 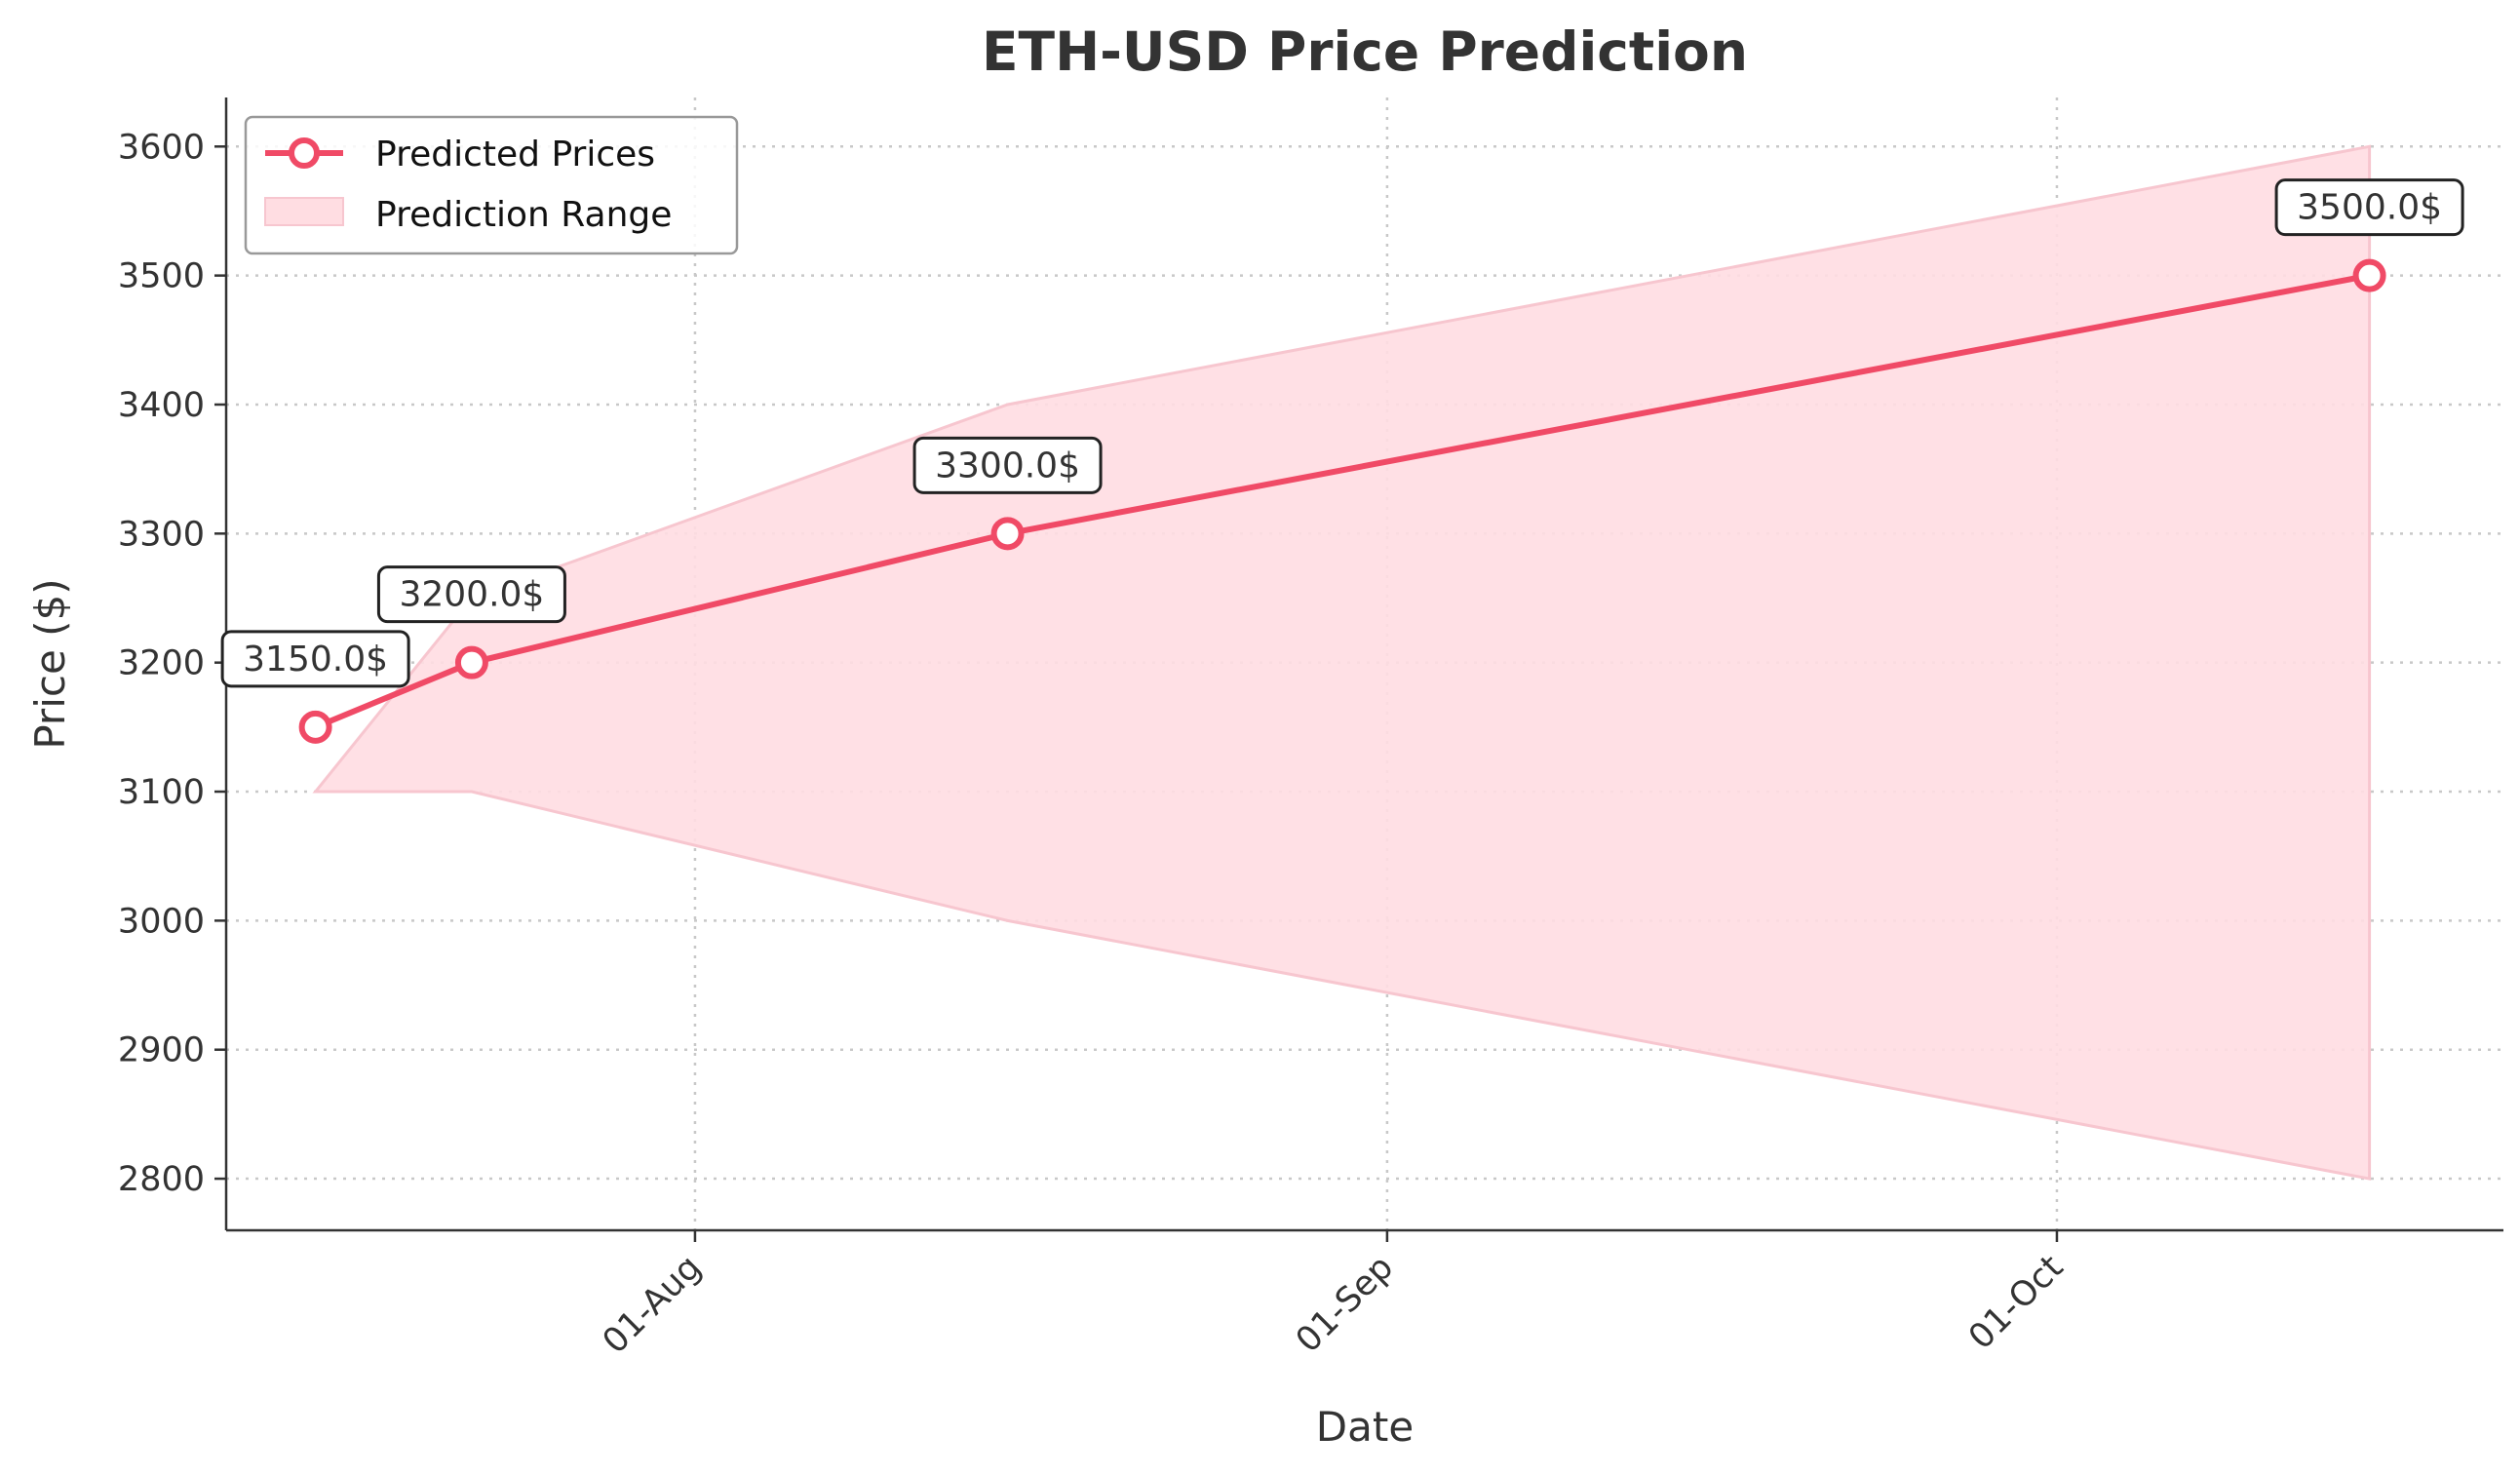 I want to click on data-label: 3500.0$, so click(x=2369, y=208).